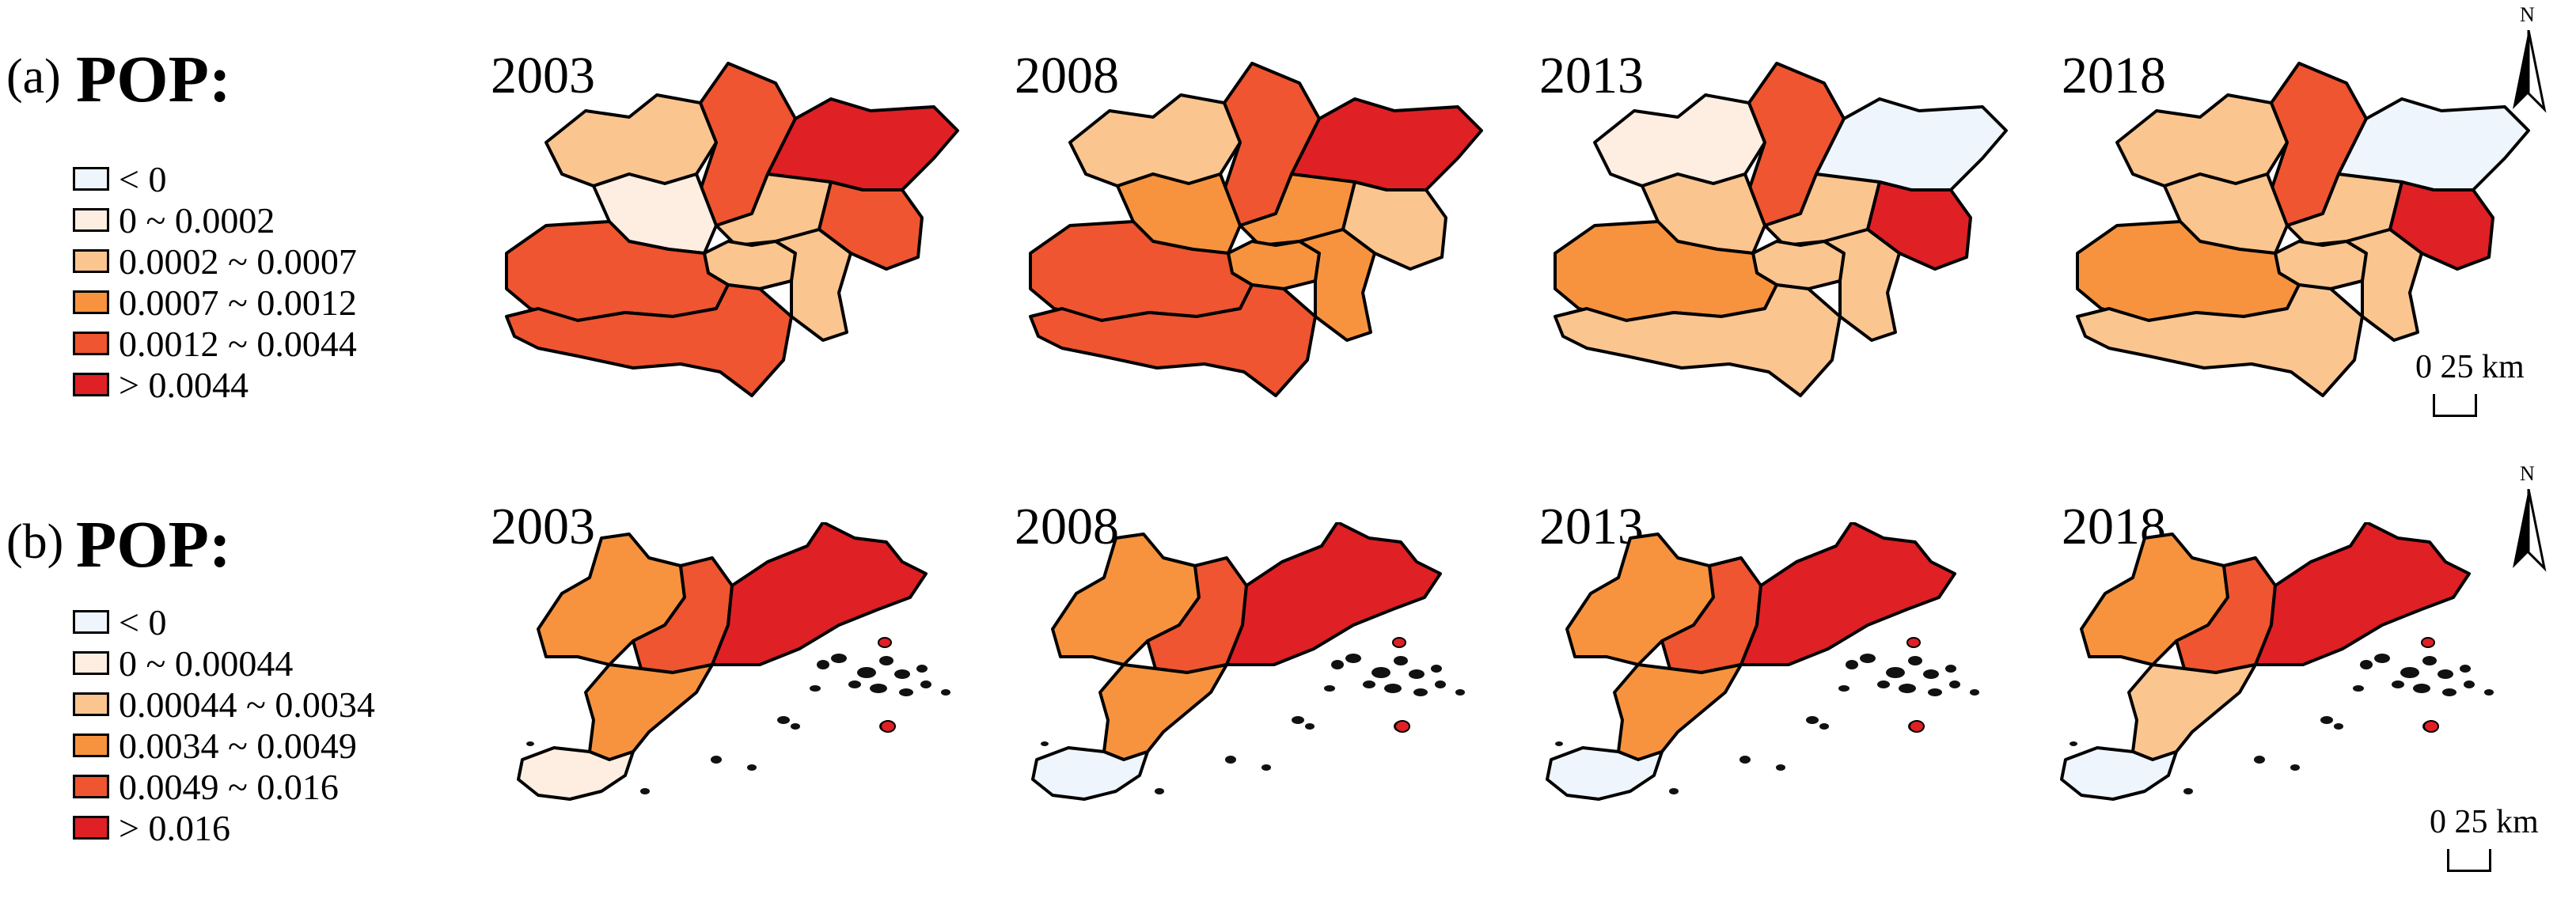 This screenshot has height=906, width=2576. I want to click on legend-label: 0.0002 ~ 0.0007, so click(238, 261).